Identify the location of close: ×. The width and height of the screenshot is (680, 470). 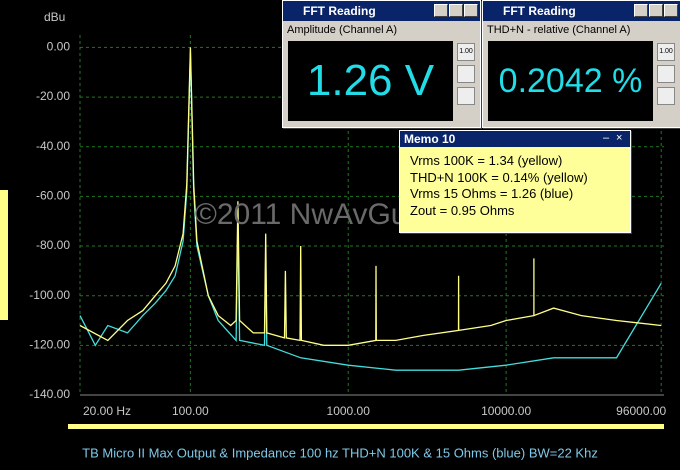
(619, 138).